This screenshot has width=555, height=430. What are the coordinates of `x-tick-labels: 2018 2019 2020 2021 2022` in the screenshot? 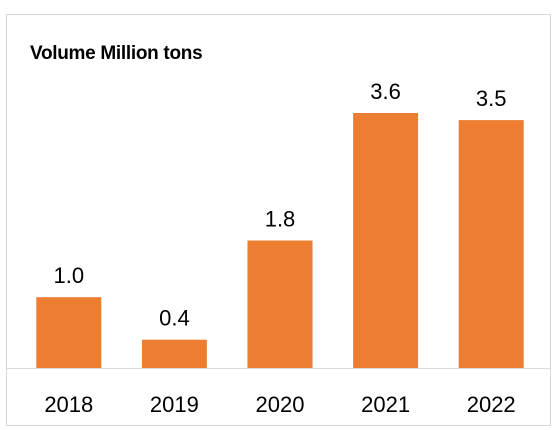 It's located at (279, 404).